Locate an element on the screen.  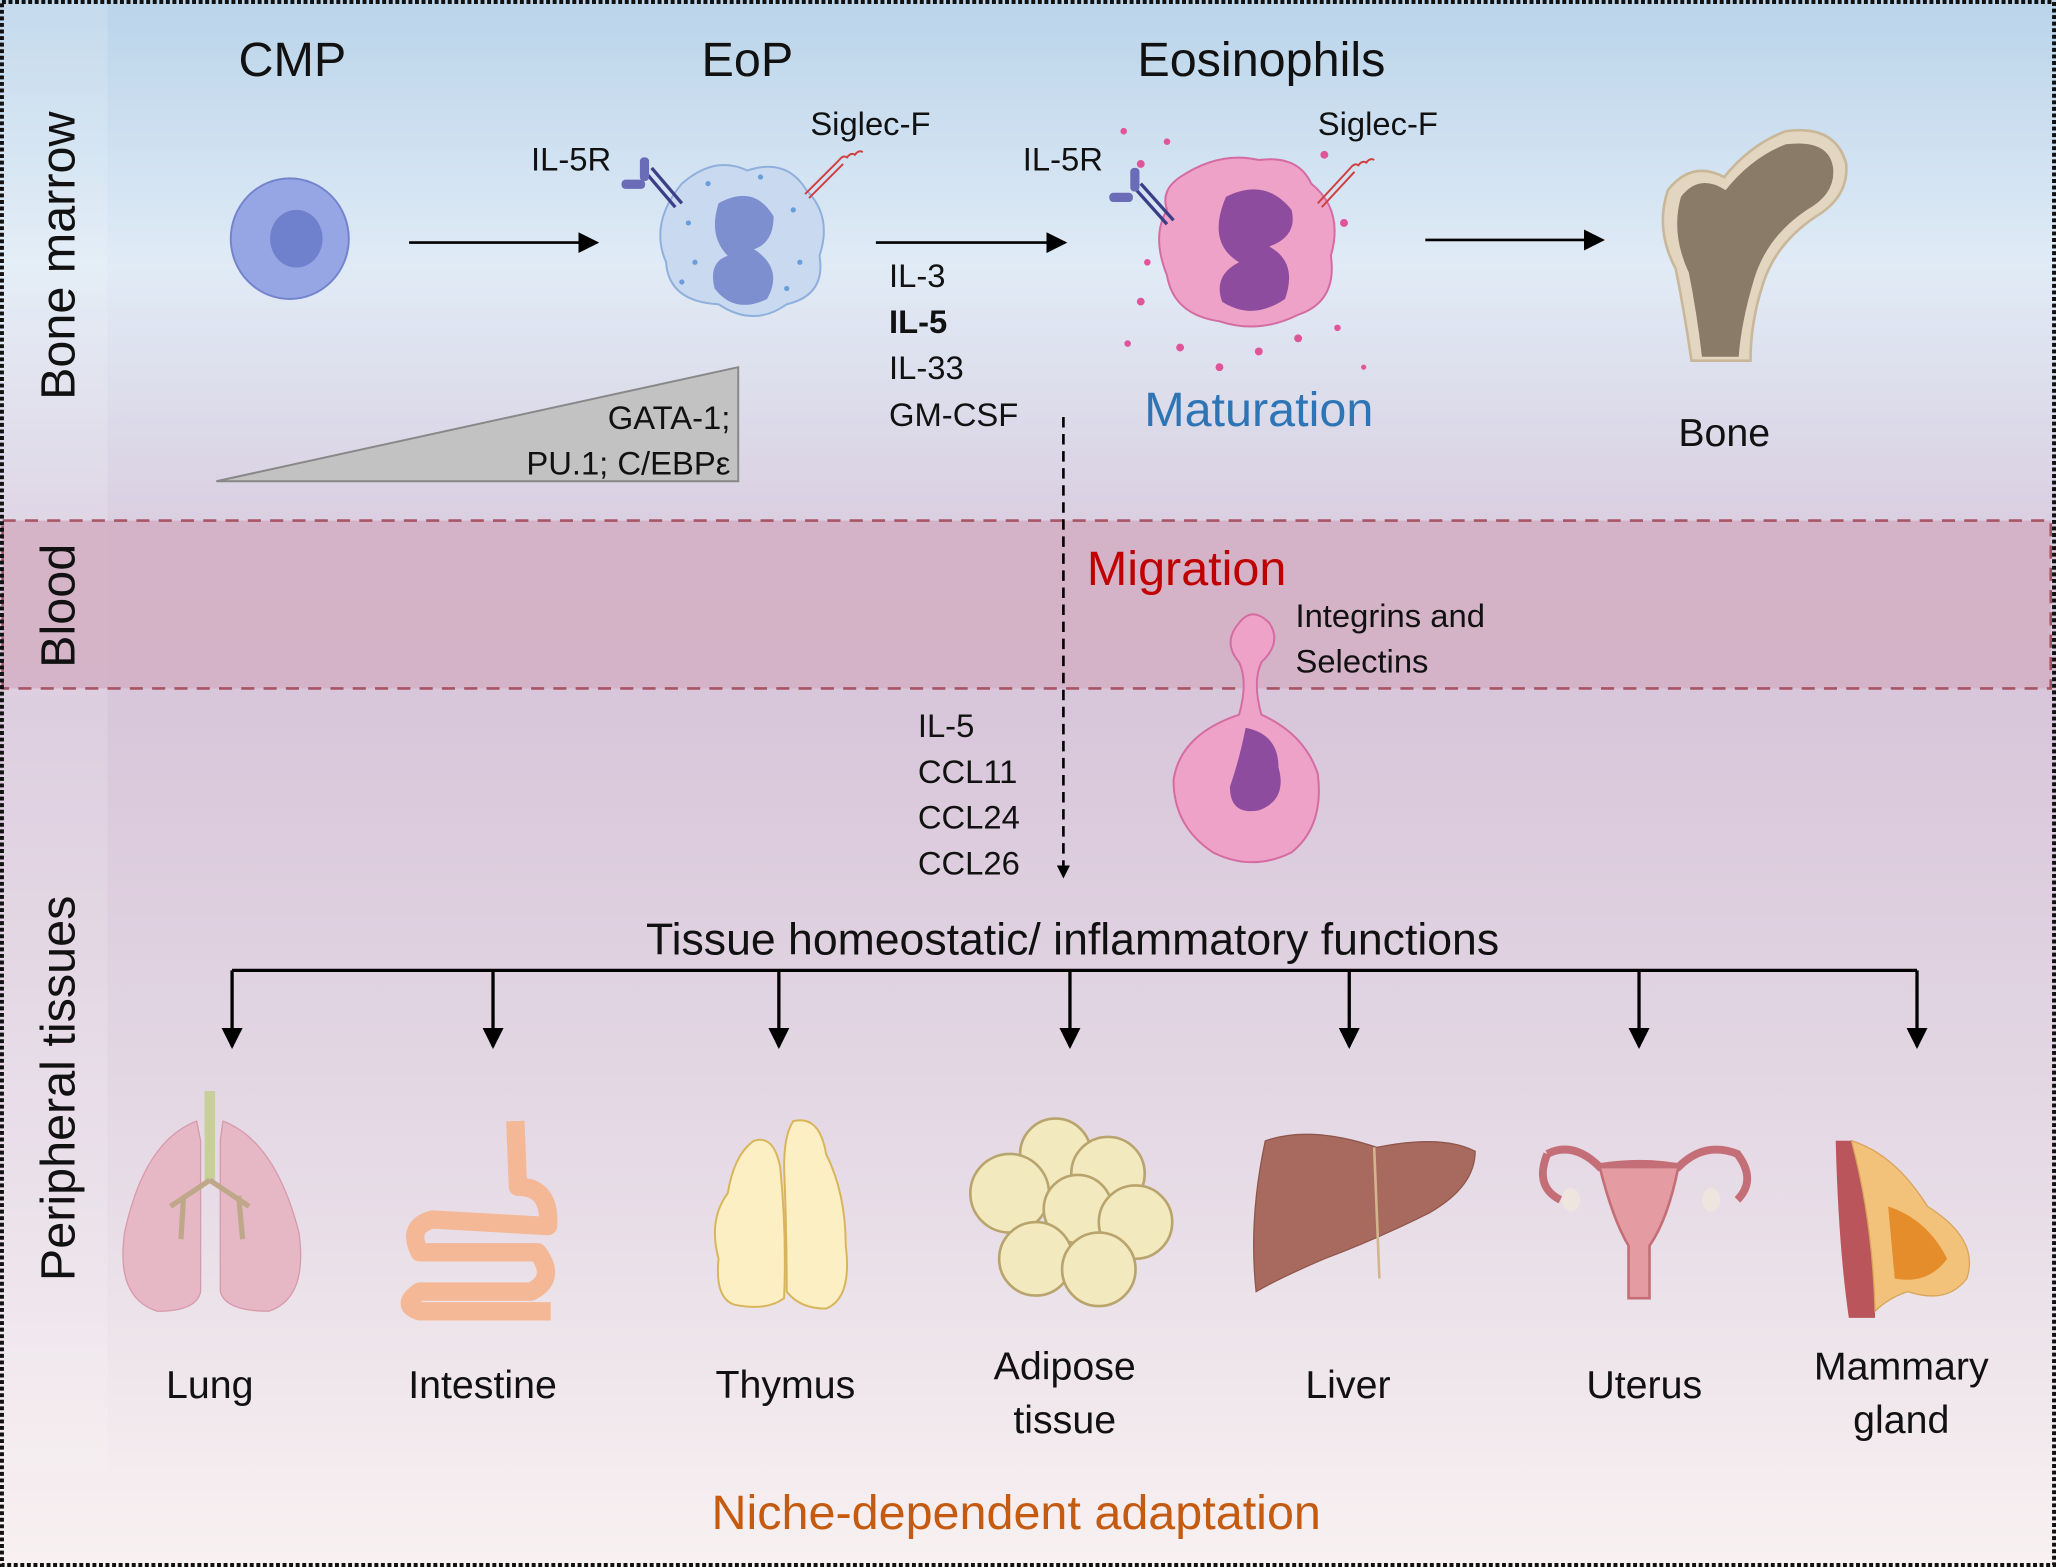
eop-siglecf-label: Siglec-F is located at coordinates (870, 123).